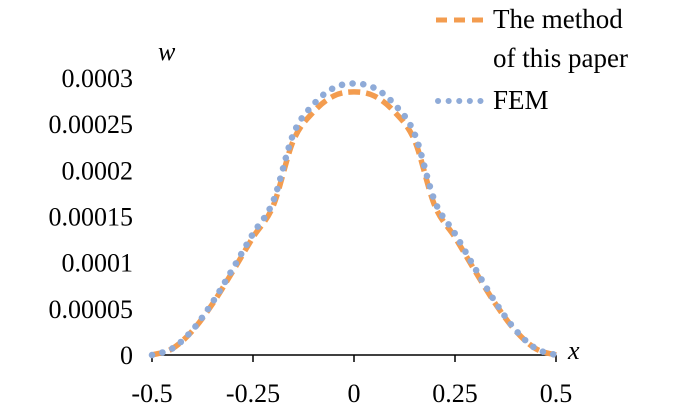 The height and width of the screenshot is (416, 685). I want to click on legend: The method of this paper FEM, so click(531, 59).